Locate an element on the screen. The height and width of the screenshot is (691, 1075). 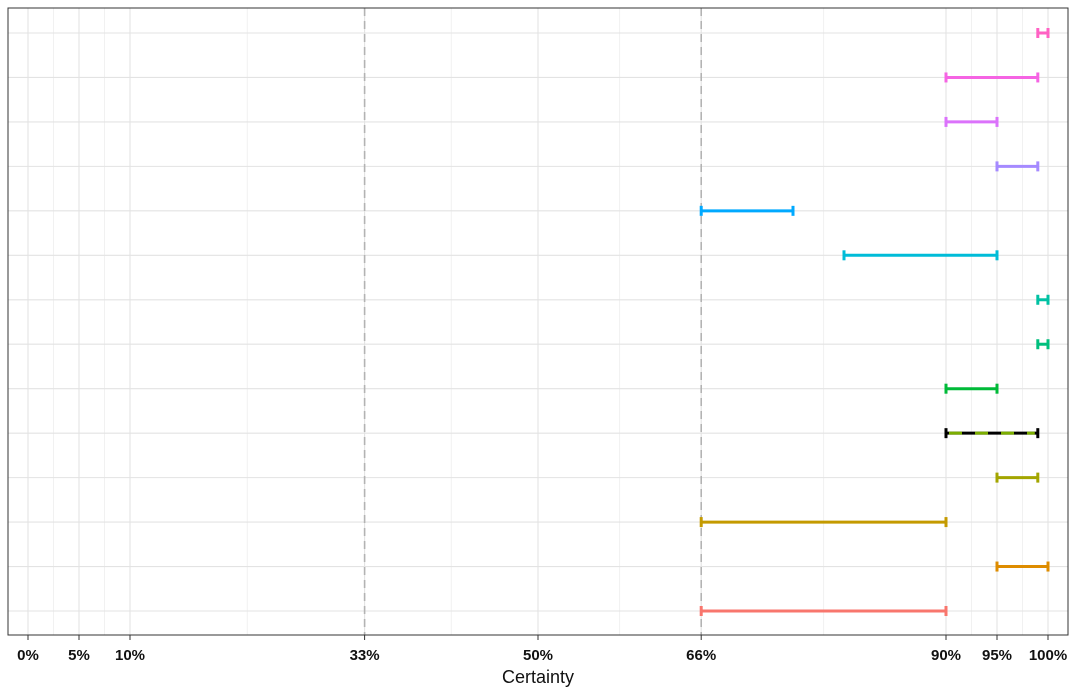
x-tick-label: 10% is located at coordinates (130, 655).